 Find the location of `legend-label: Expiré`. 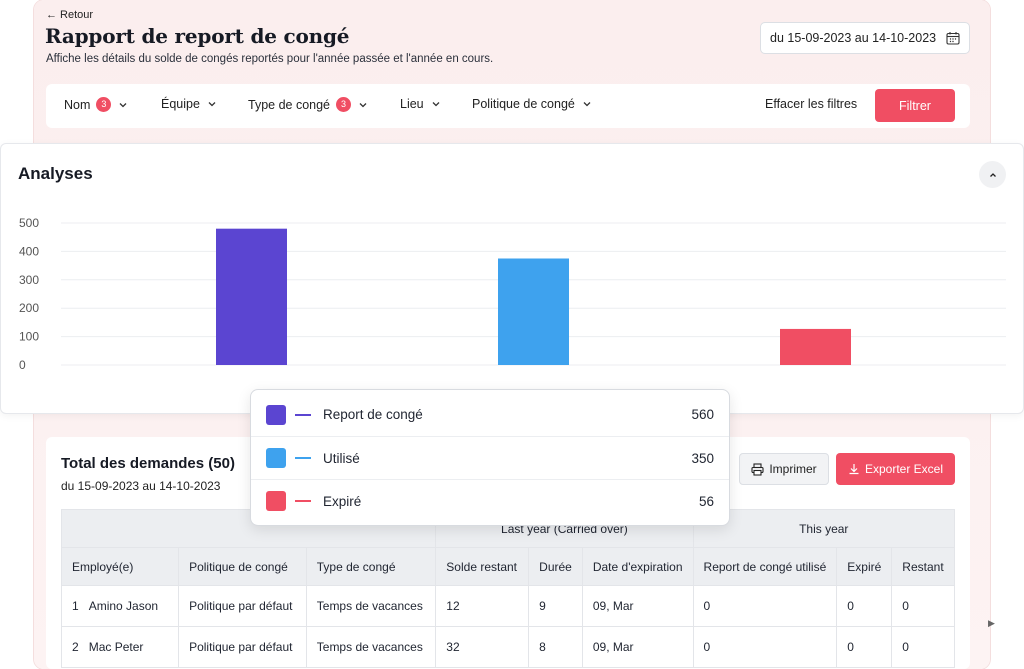

legend-label: Expiré is located at coordinates (342, 501).